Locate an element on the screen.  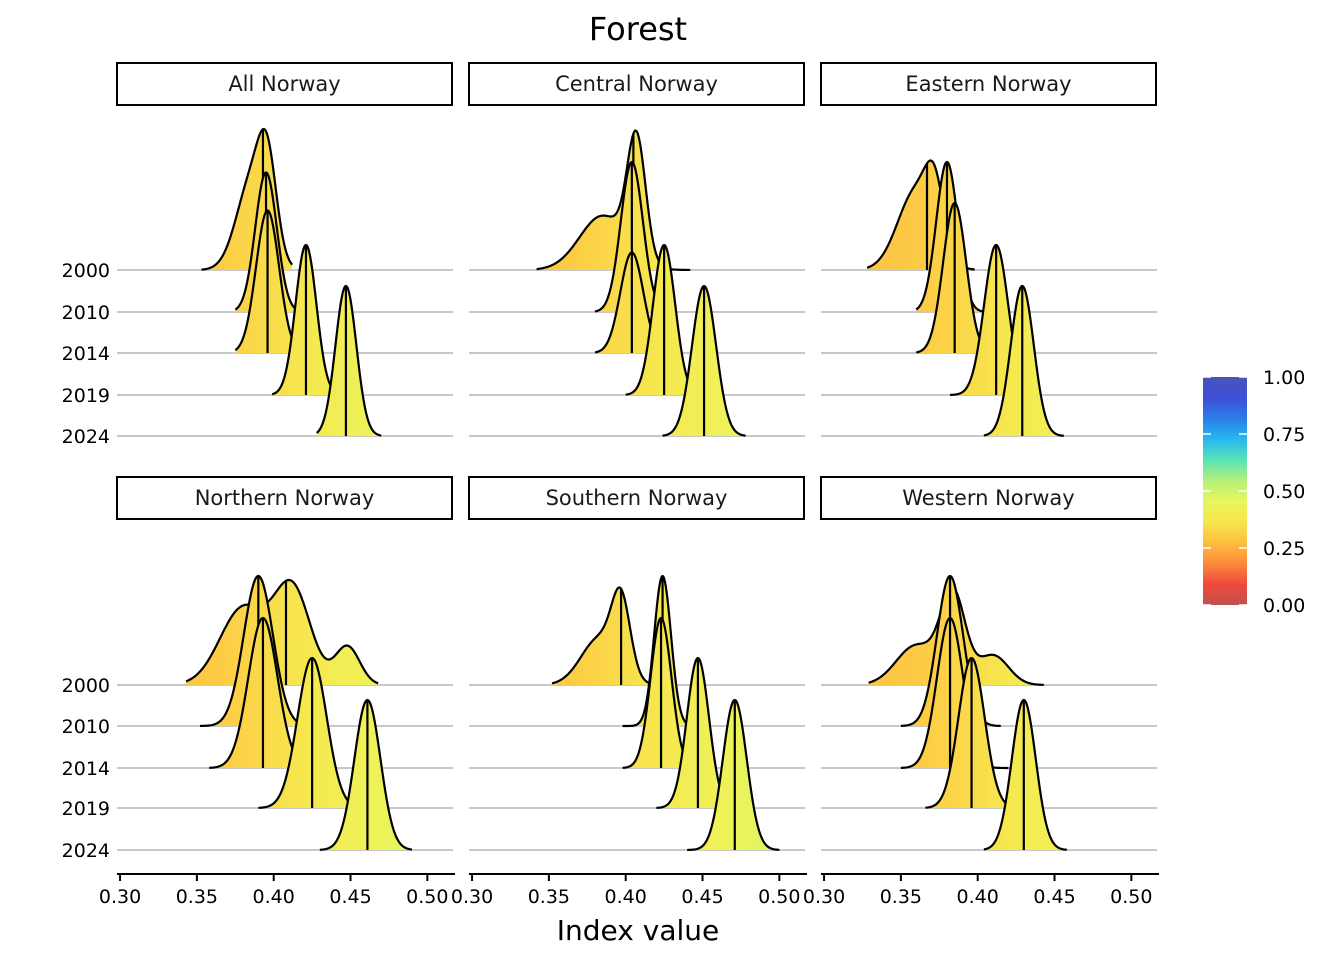
chart-title: Forest is located at coordinates (638, 29).